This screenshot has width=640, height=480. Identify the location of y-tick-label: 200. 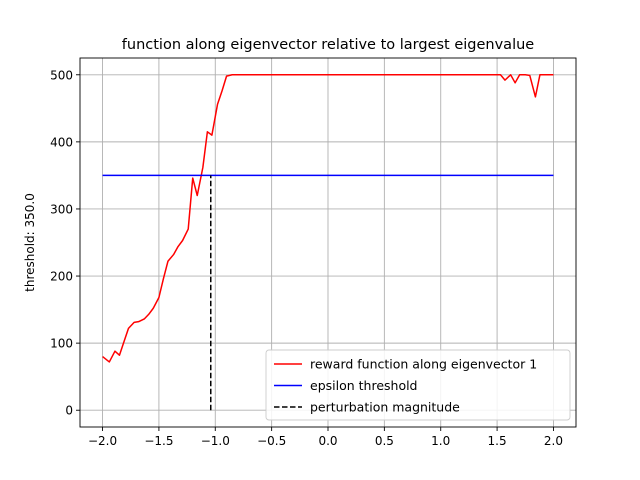
(61, 277).